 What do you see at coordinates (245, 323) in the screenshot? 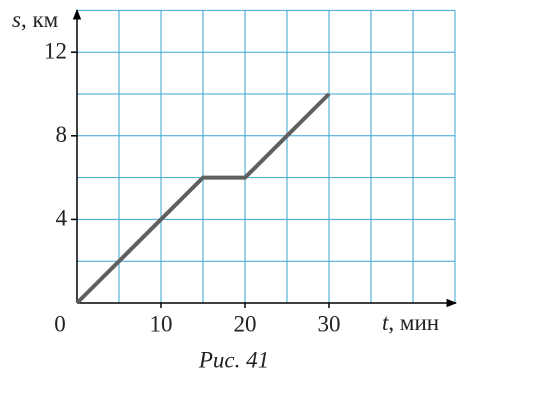
I see `x-tick-label: 20` at bounding box center [245, 323].